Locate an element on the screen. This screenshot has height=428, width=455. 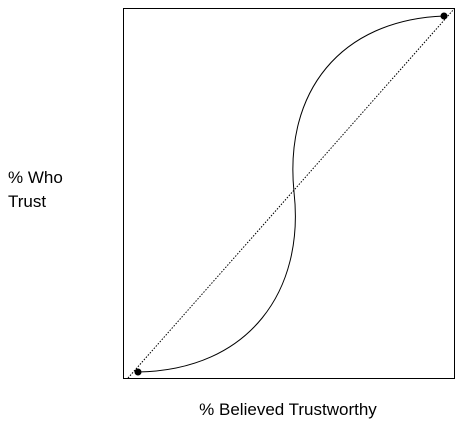
y-axis-label-line: % Who is located at coordinates (35, 177).